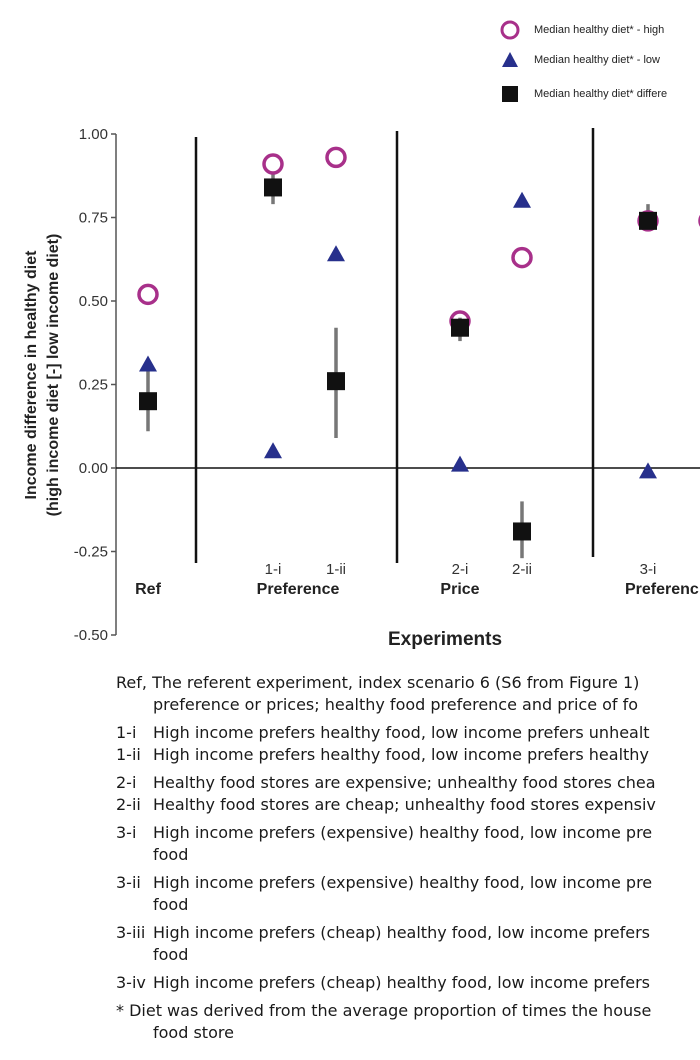 This screenshot has height=1060, width=700. I want to click on category-label: 1-i, so click(273, 569).